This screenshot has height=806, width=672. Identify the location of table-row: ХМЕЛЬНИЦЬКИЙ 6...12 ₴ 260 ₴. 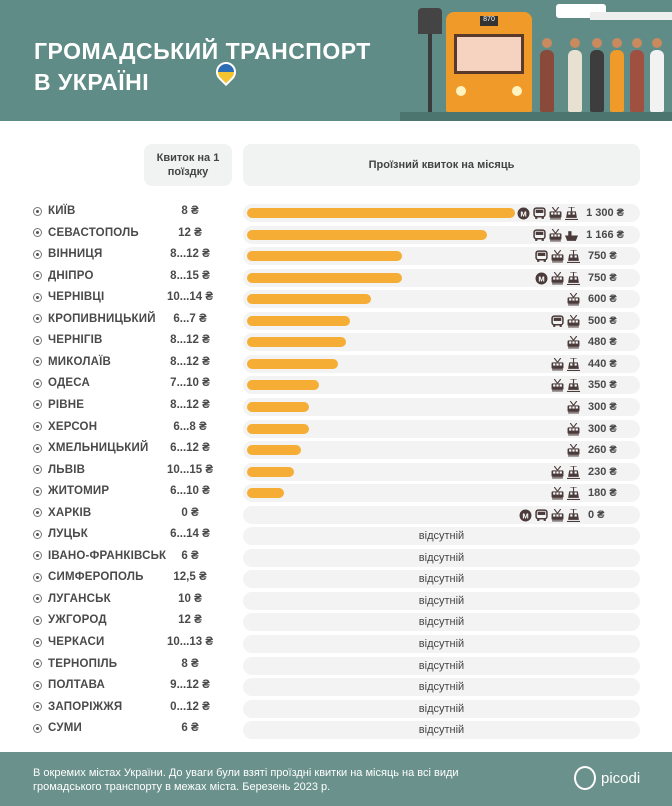
(336, 449).